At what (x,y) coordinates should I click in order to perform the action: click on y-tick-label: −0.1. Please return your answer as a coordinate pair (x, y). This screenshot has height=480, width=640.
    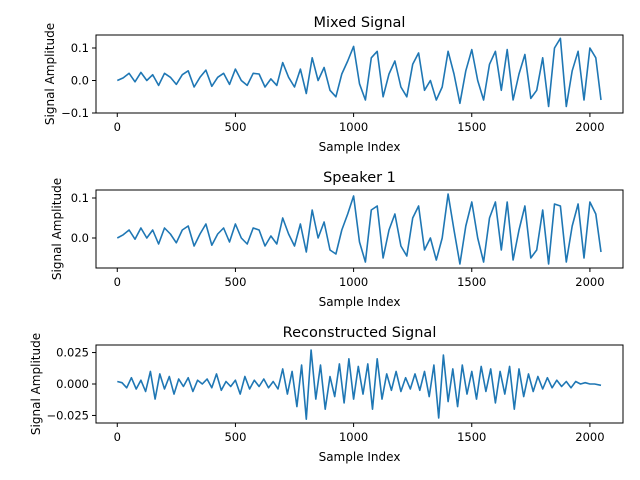
    Looking at the image, I should click on (75, 113).